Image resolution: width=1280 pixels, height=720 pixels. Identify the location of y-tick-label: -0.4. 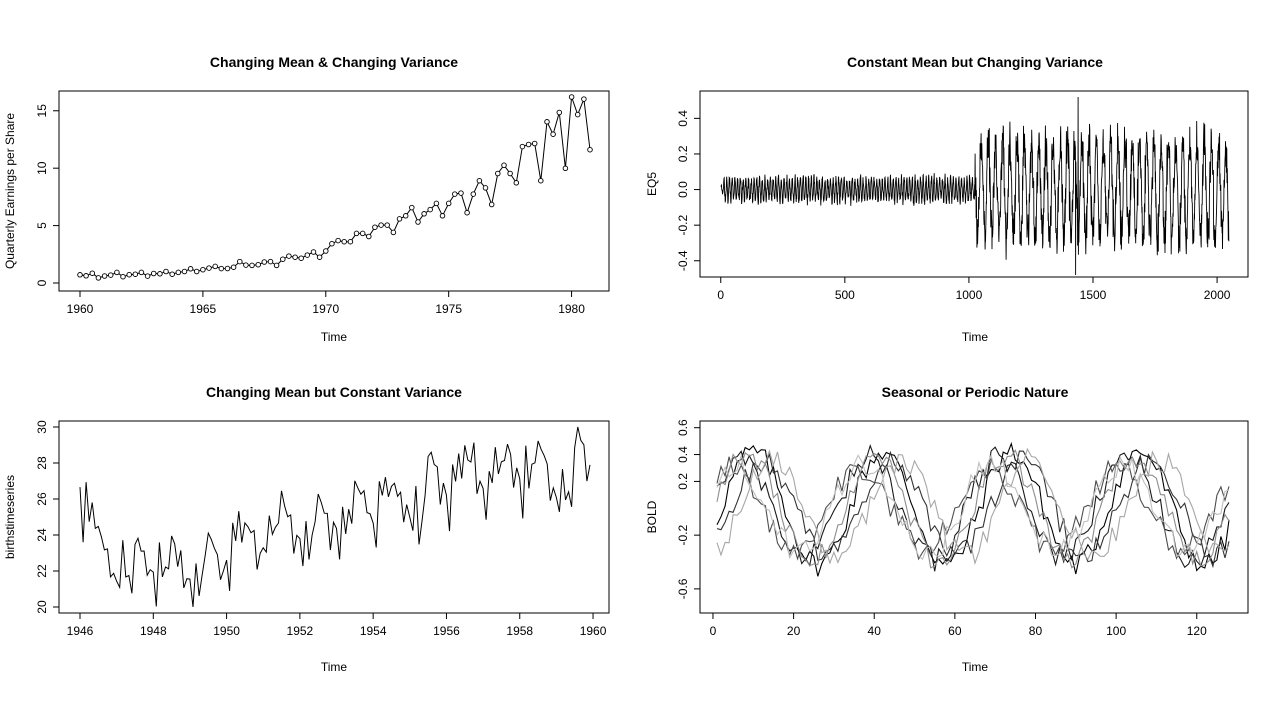
(683, 260).